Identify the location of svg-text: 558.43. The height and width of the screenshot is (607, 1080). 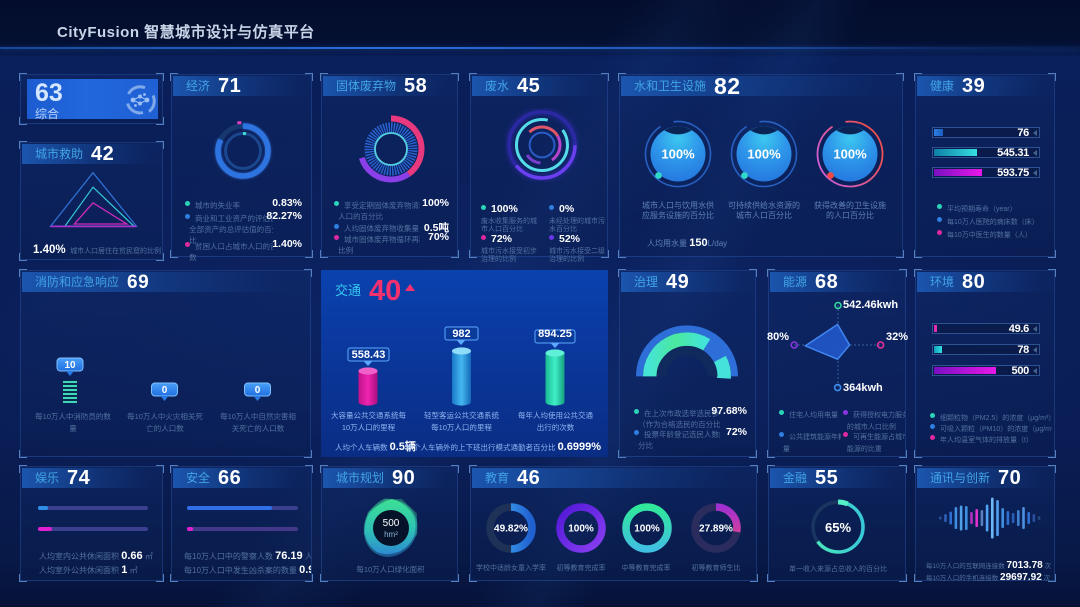
(369, 355).